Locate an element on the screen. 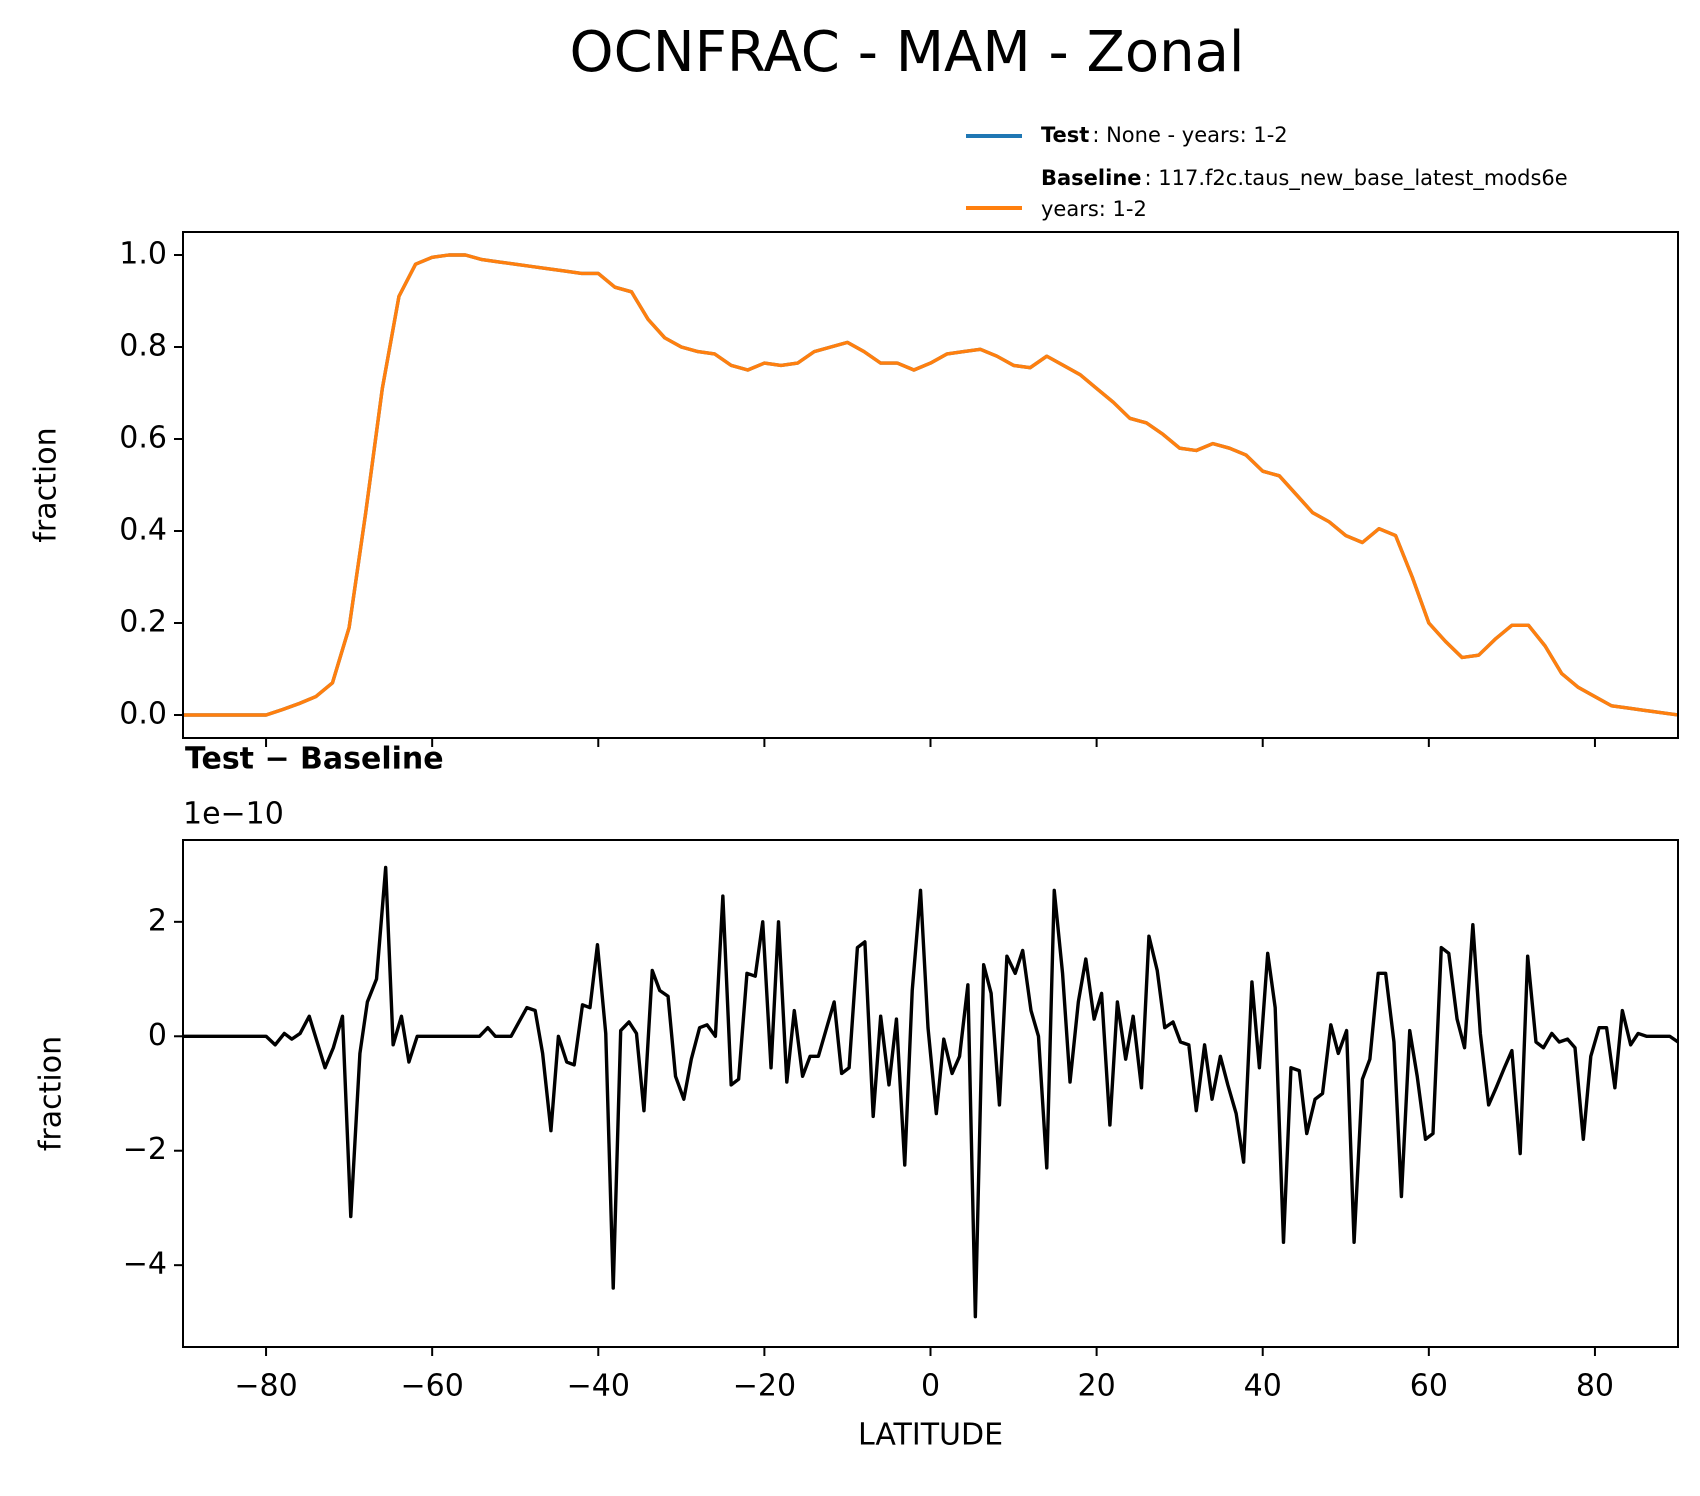 The height and width of the screenshot is (1496, 1700). y-tick-label: 0.8 is located at coordinates (143, 346).